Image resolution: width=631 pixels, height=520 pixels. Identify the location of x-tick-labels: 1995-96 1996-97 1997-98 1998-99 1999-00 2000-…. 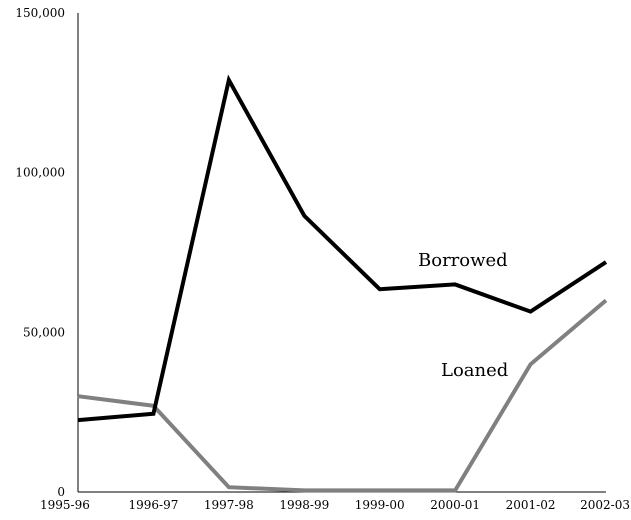
(335, 505).